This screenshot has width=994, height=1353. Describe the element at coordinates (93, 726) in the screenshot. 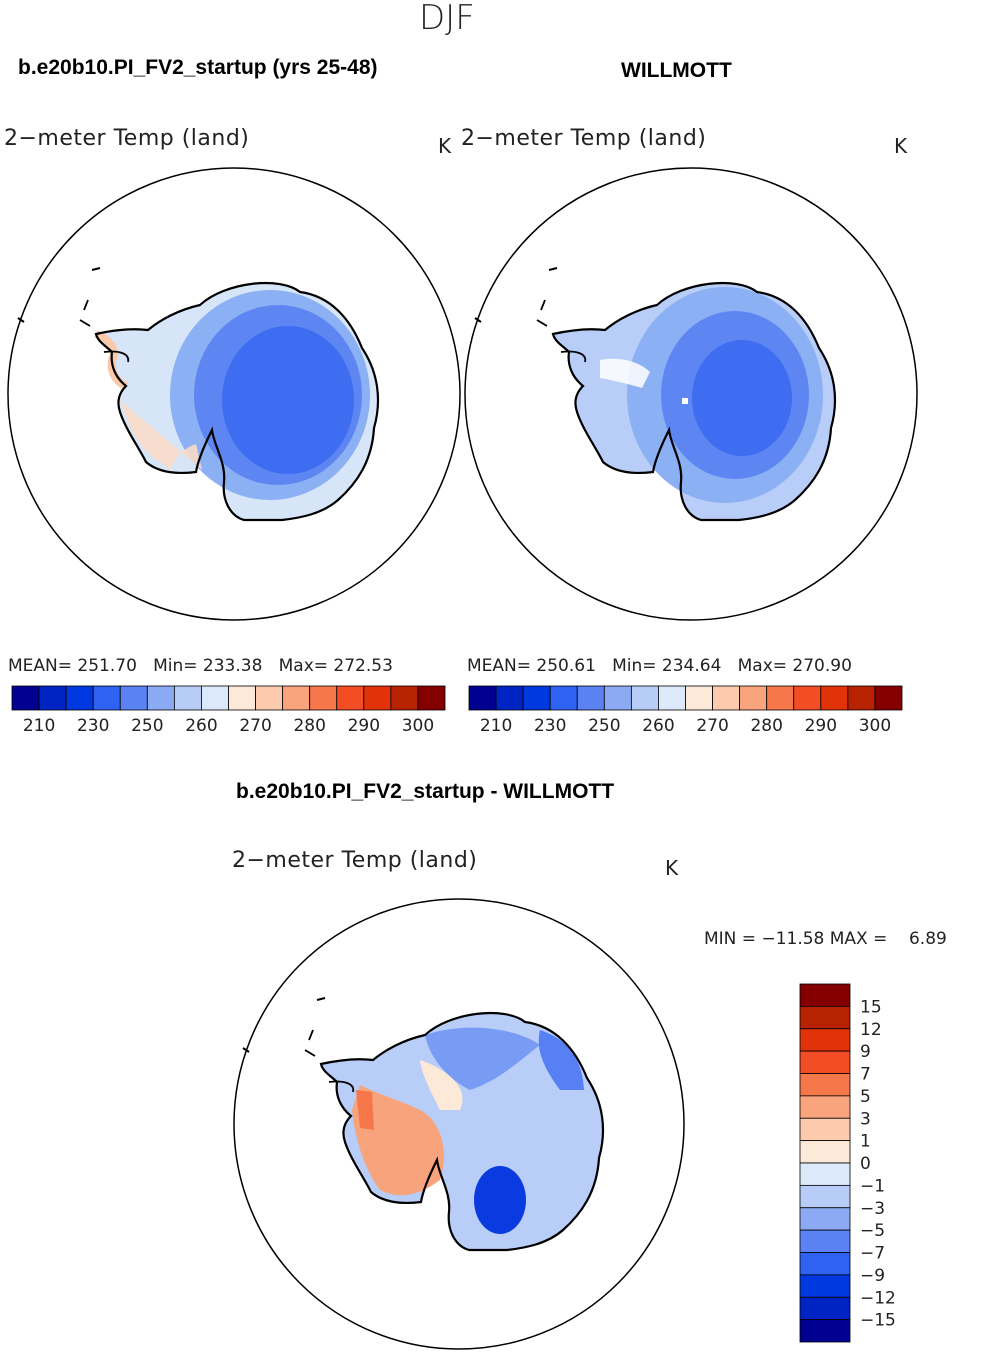

I see `colorbar-model-tick-label: 230` at that location.